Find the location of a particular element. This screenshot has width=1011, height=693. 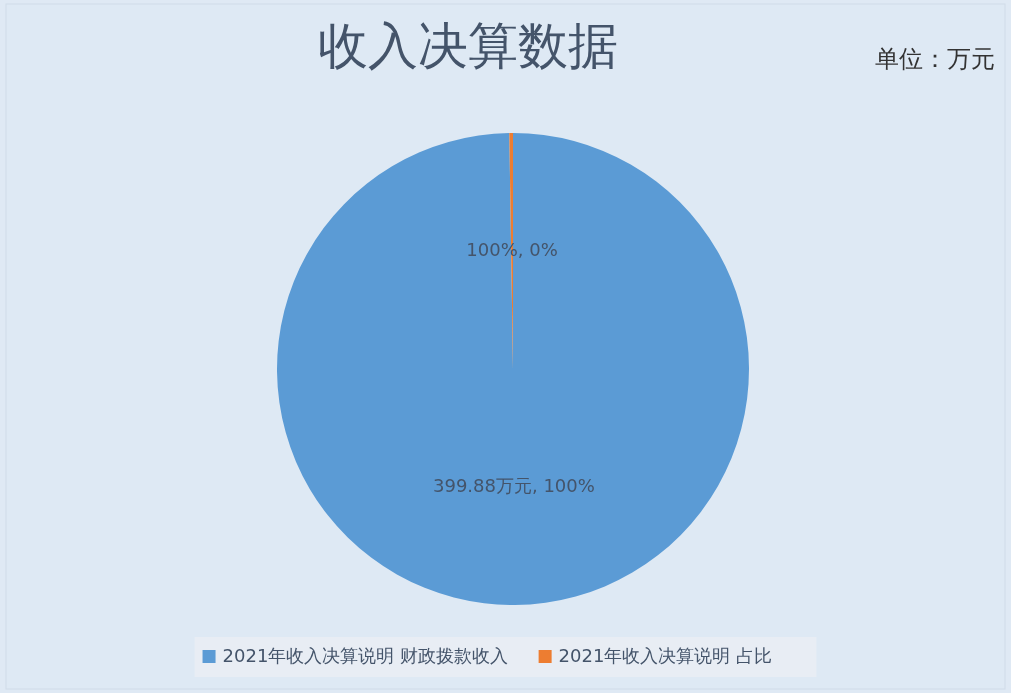

chart-title: 收入决算数据 is located at coordinates (468, 46).